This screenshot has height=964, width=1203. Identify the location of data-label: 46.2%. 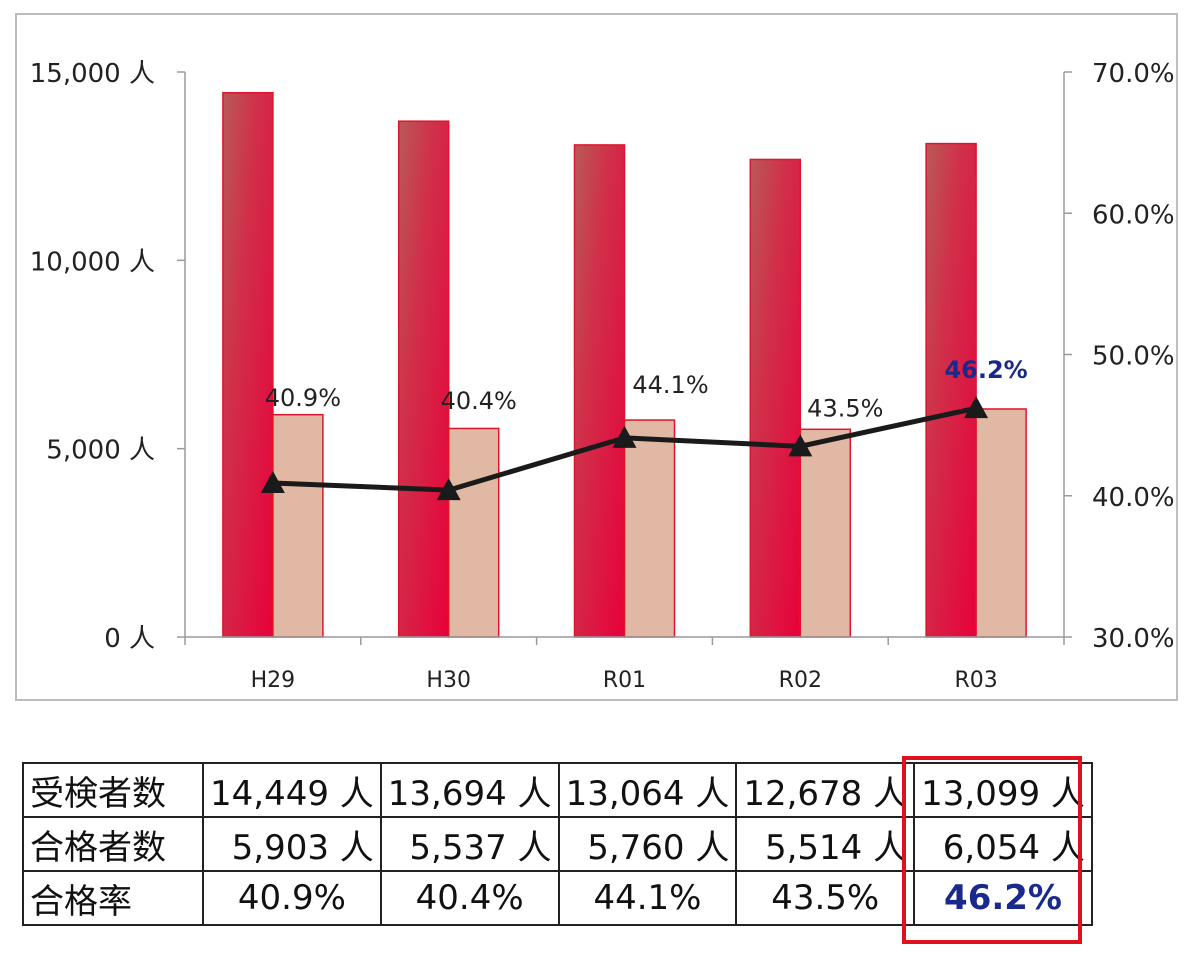
(985, 370).